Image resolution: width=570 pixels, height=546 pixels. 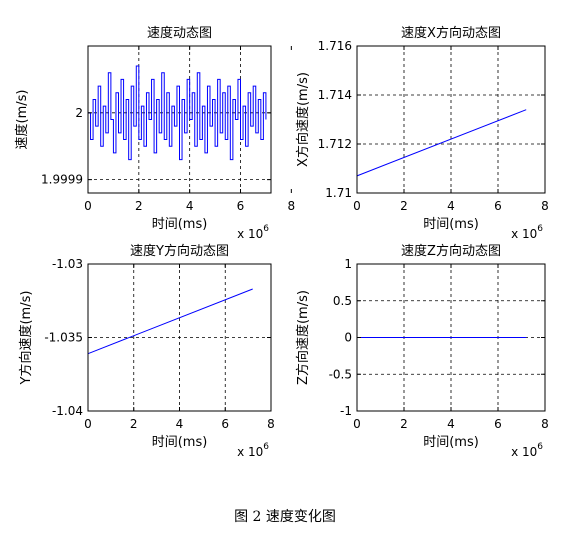 What do you see at coordinates (285, 517) in the screenshot?
I see `figure-caption: 图 2 速度变化图` at bounding box center [285, 517].